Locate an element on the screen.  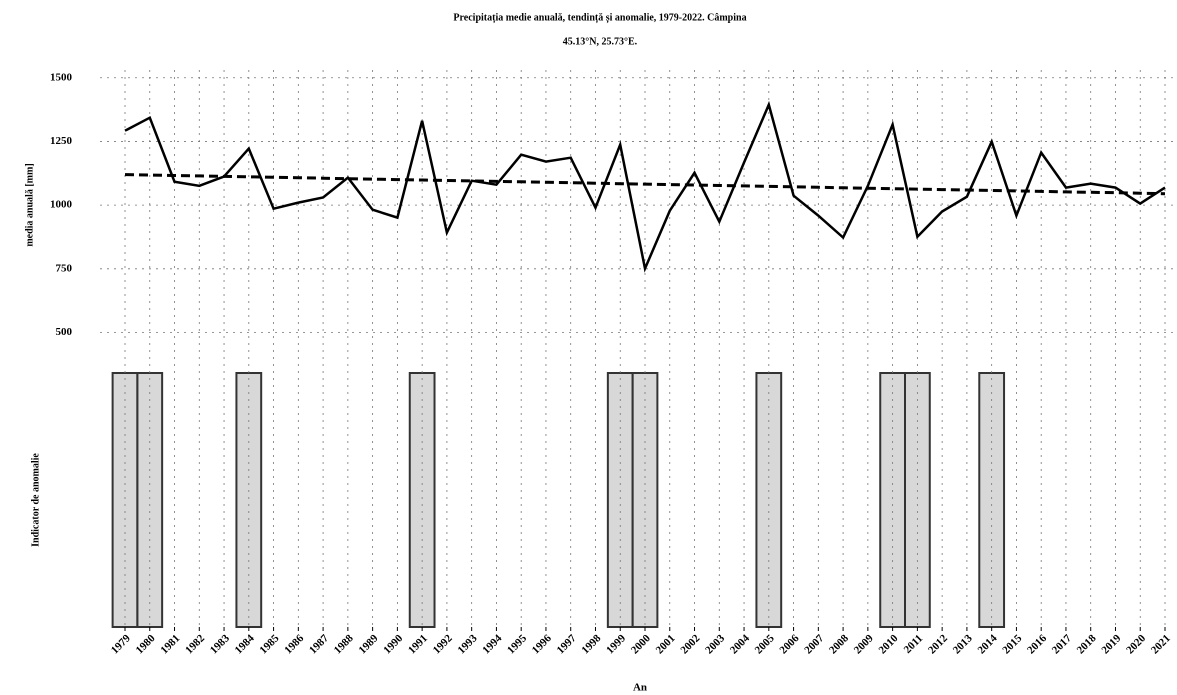
x-tick-label: 2016 is located at coordinates (1037, 644).